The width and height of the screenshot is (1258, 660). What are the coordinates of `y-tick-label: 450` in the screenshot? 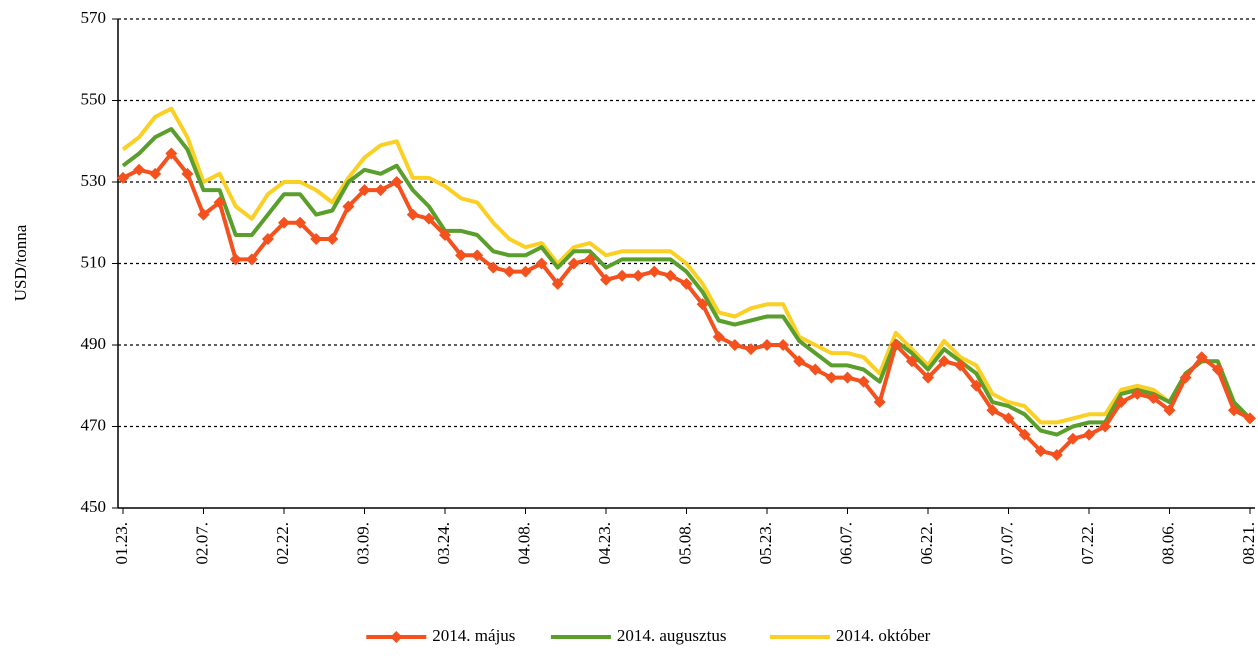 It's located at (94, 506).